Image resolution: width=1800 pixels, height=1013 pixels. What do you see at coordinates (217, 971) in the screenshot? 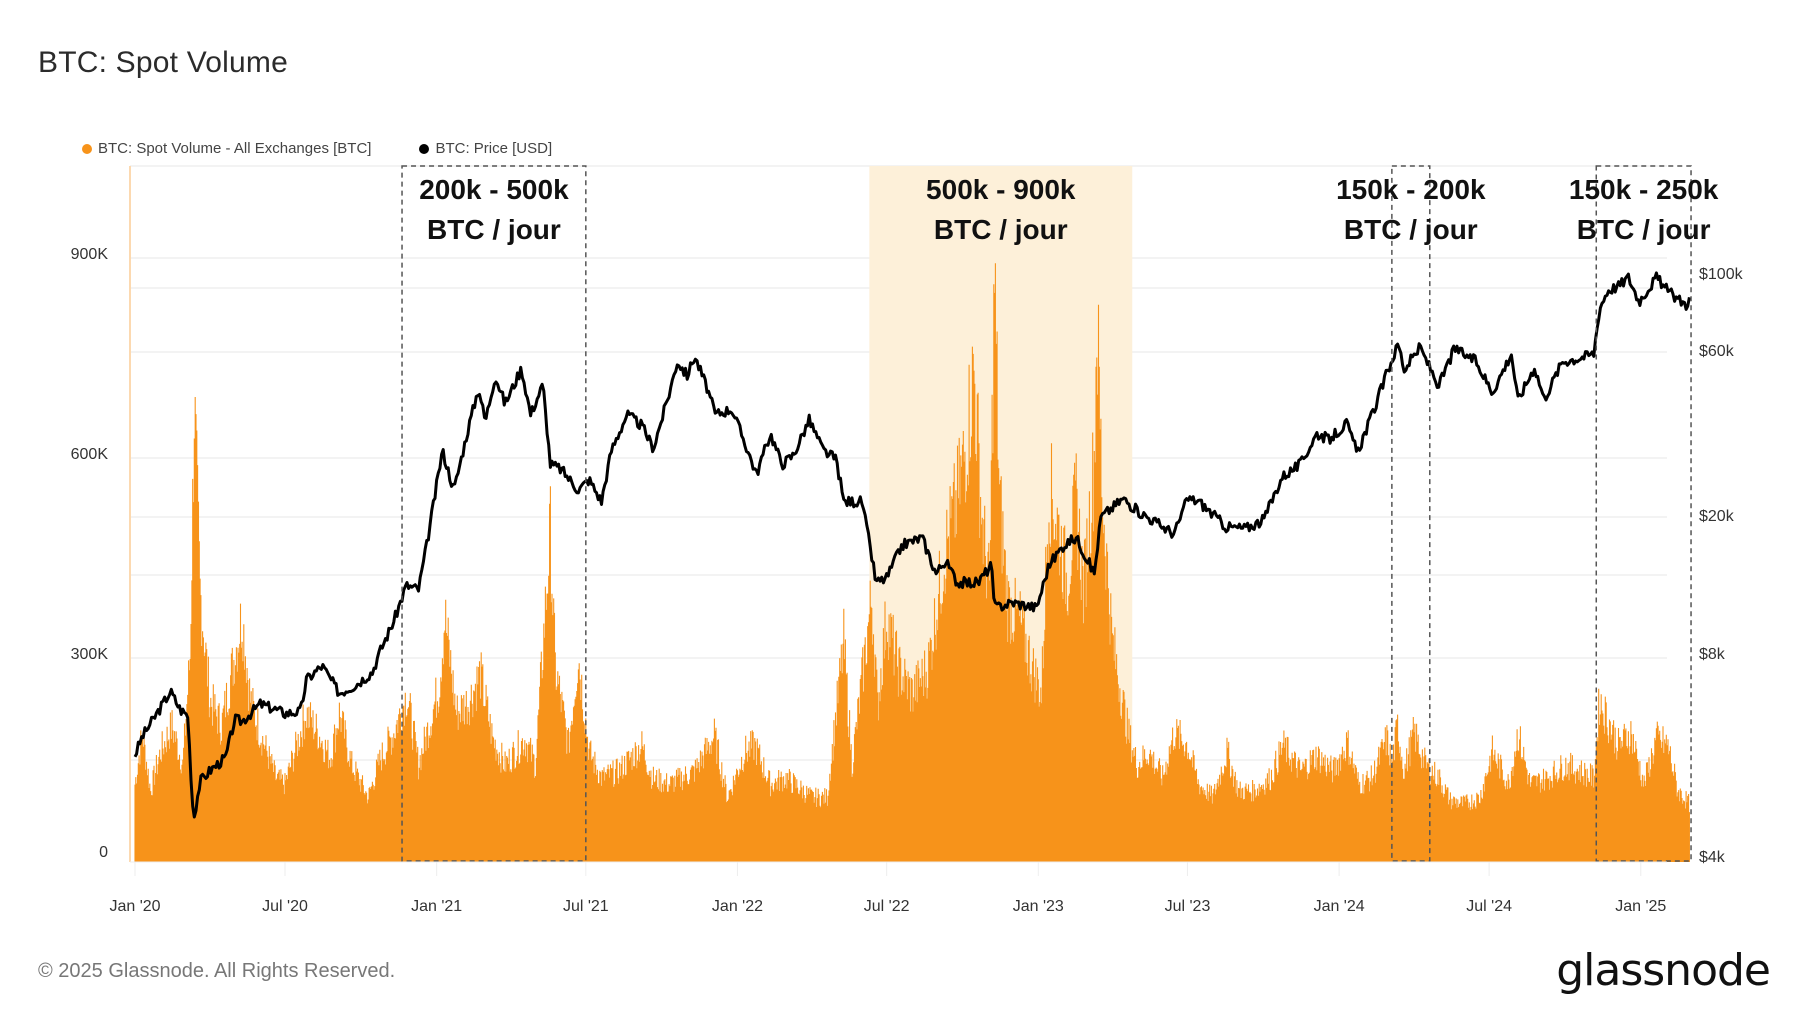
I see `copyright-text: © 2025 Glassnode. All Rights Reserved.` at bounding box center [217, 971].